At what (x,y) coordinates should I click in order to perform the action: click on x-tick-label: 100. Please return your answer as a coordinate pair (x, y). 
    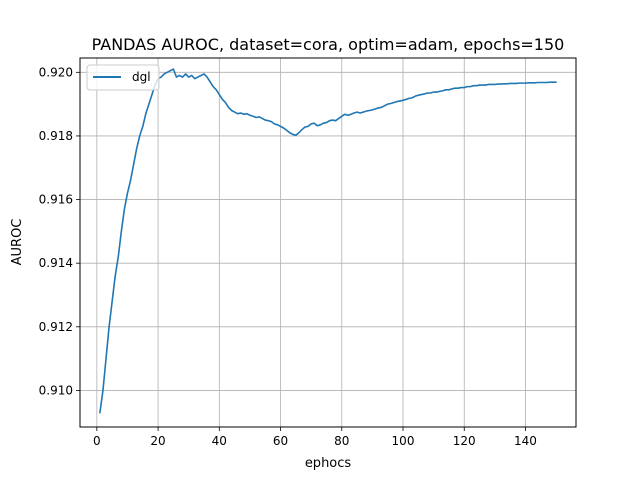
    Looking at the image, I should click on (403, 441).